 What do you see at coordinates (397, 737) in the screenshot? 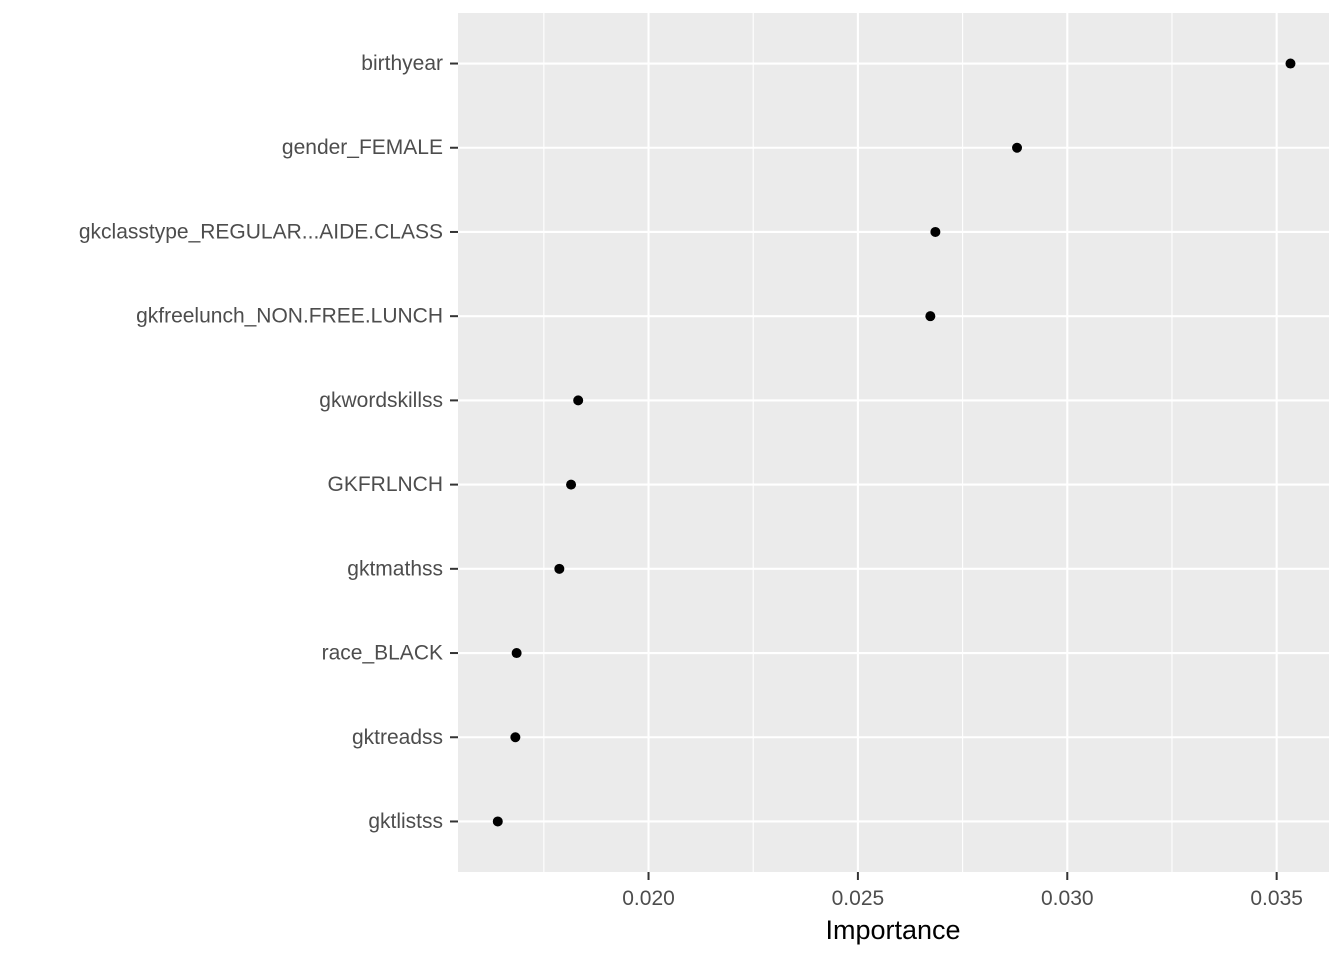
I see `y-tick-label: gktreadss` at bounding box center [397, 737].